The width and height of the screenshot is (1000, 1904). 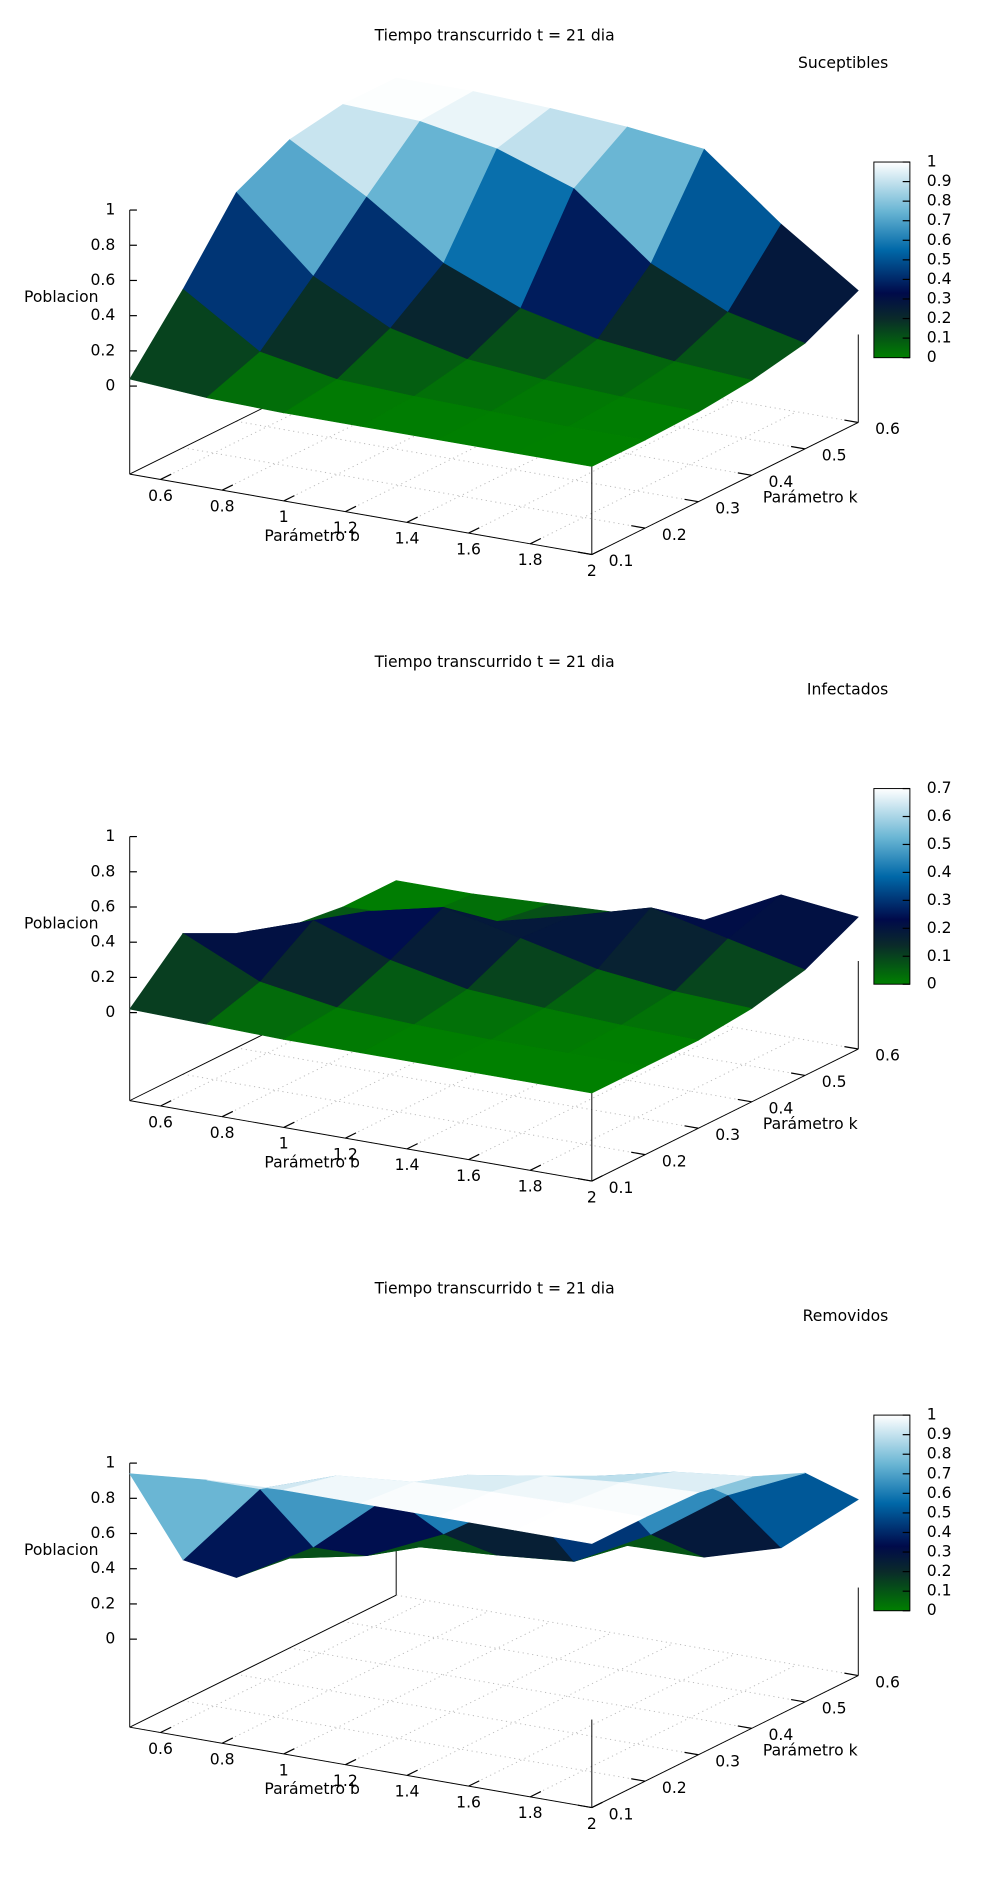 What do you see at coordinates (312, 1789) in the screenshot?
I see `x-axis-label: Parámetro b` at bounding box center [312, 1789].